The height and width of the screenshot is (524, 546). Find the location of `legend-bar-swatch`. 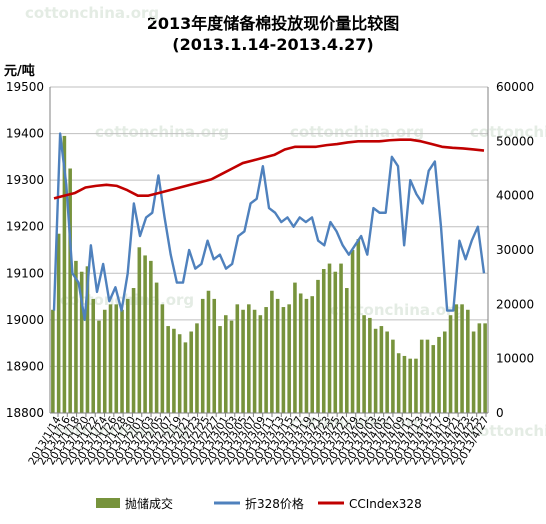

legend-bar-swatch is located at coordinates (108, 503).